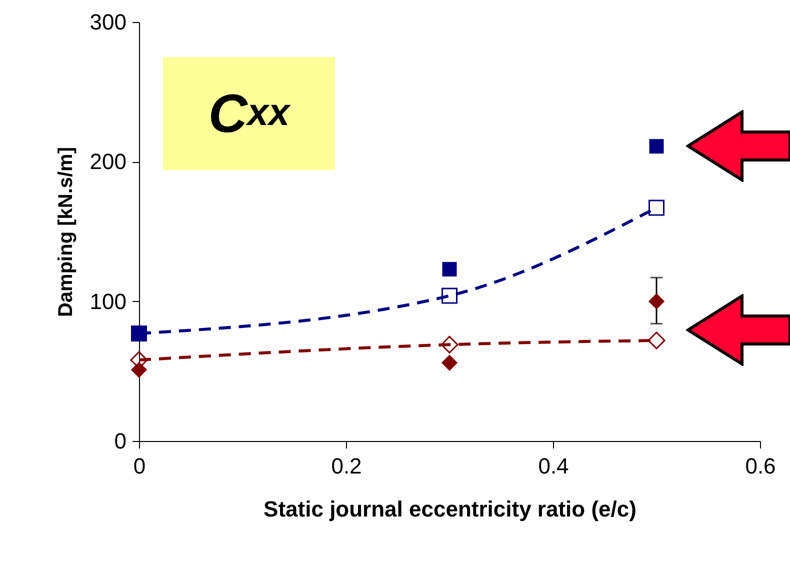 The image size is (790, 563). I want to click on y-tick-label: 0, so click(120, 441).